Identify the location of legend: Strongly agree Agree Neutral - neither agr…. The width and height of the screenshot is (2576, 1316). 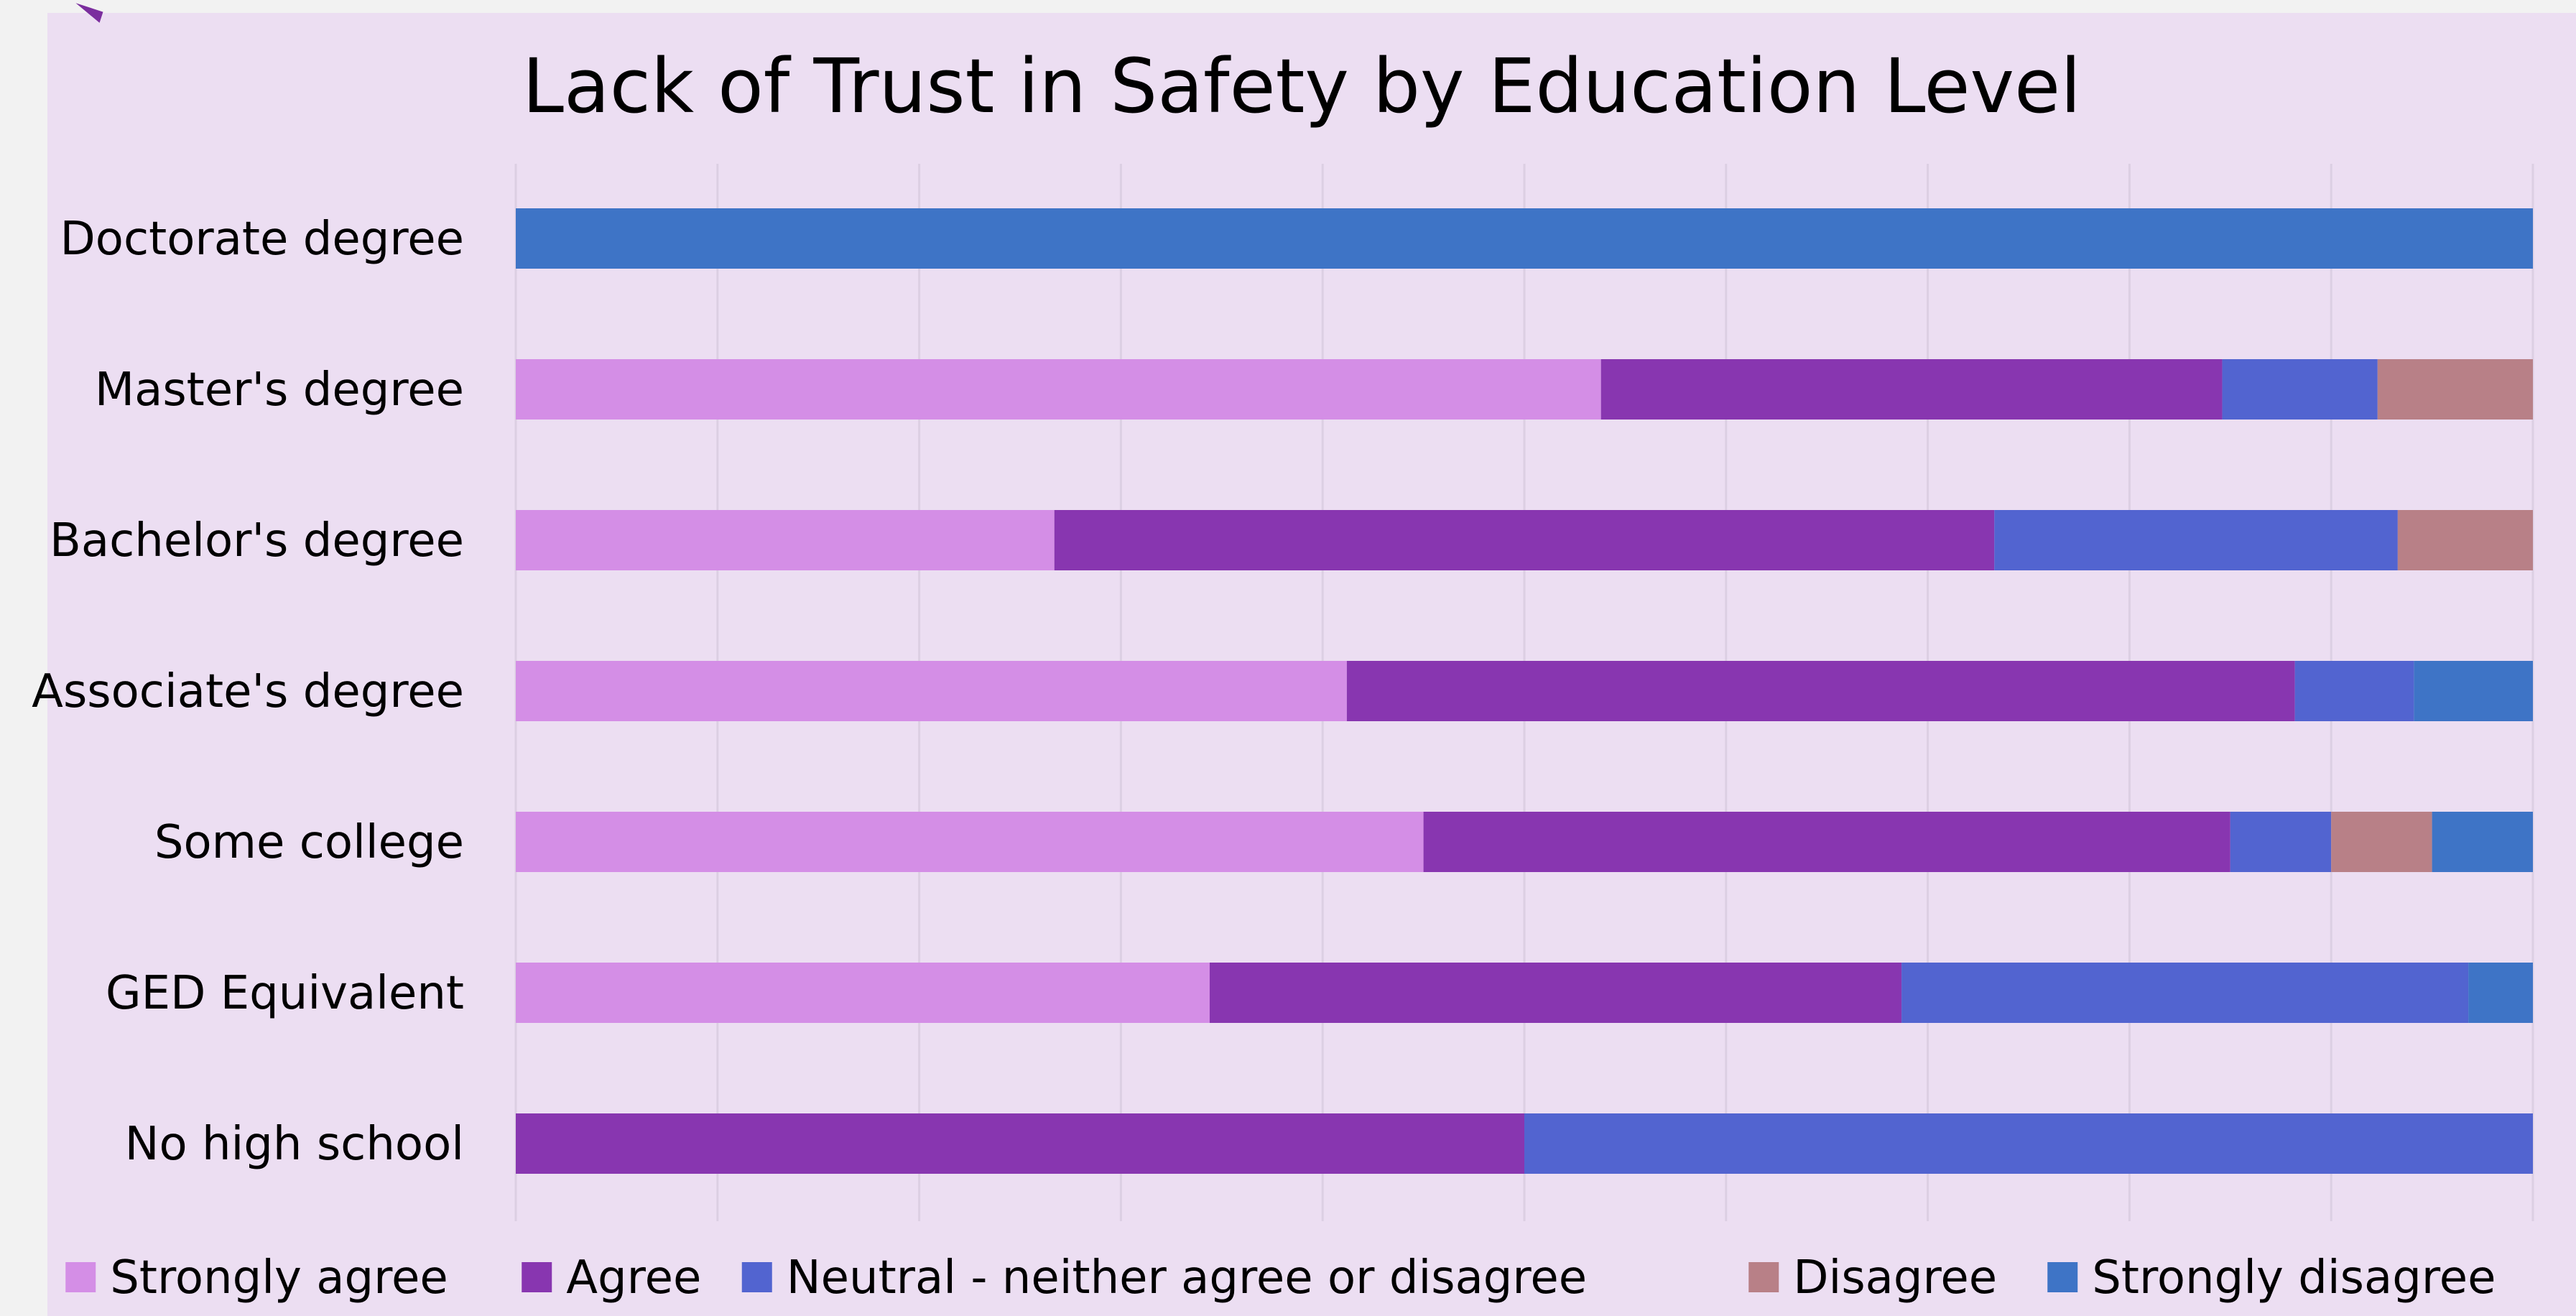
(1280, 1278).